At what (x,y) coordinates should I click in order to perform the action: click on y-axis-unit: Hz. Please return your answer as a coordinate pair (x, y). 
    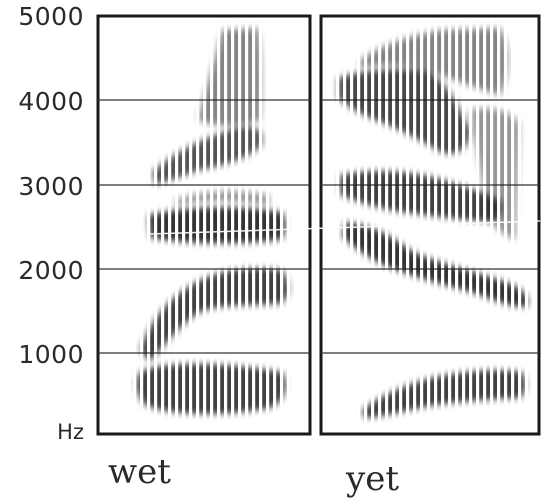
    Looking at the image, I should click on (70, 432).